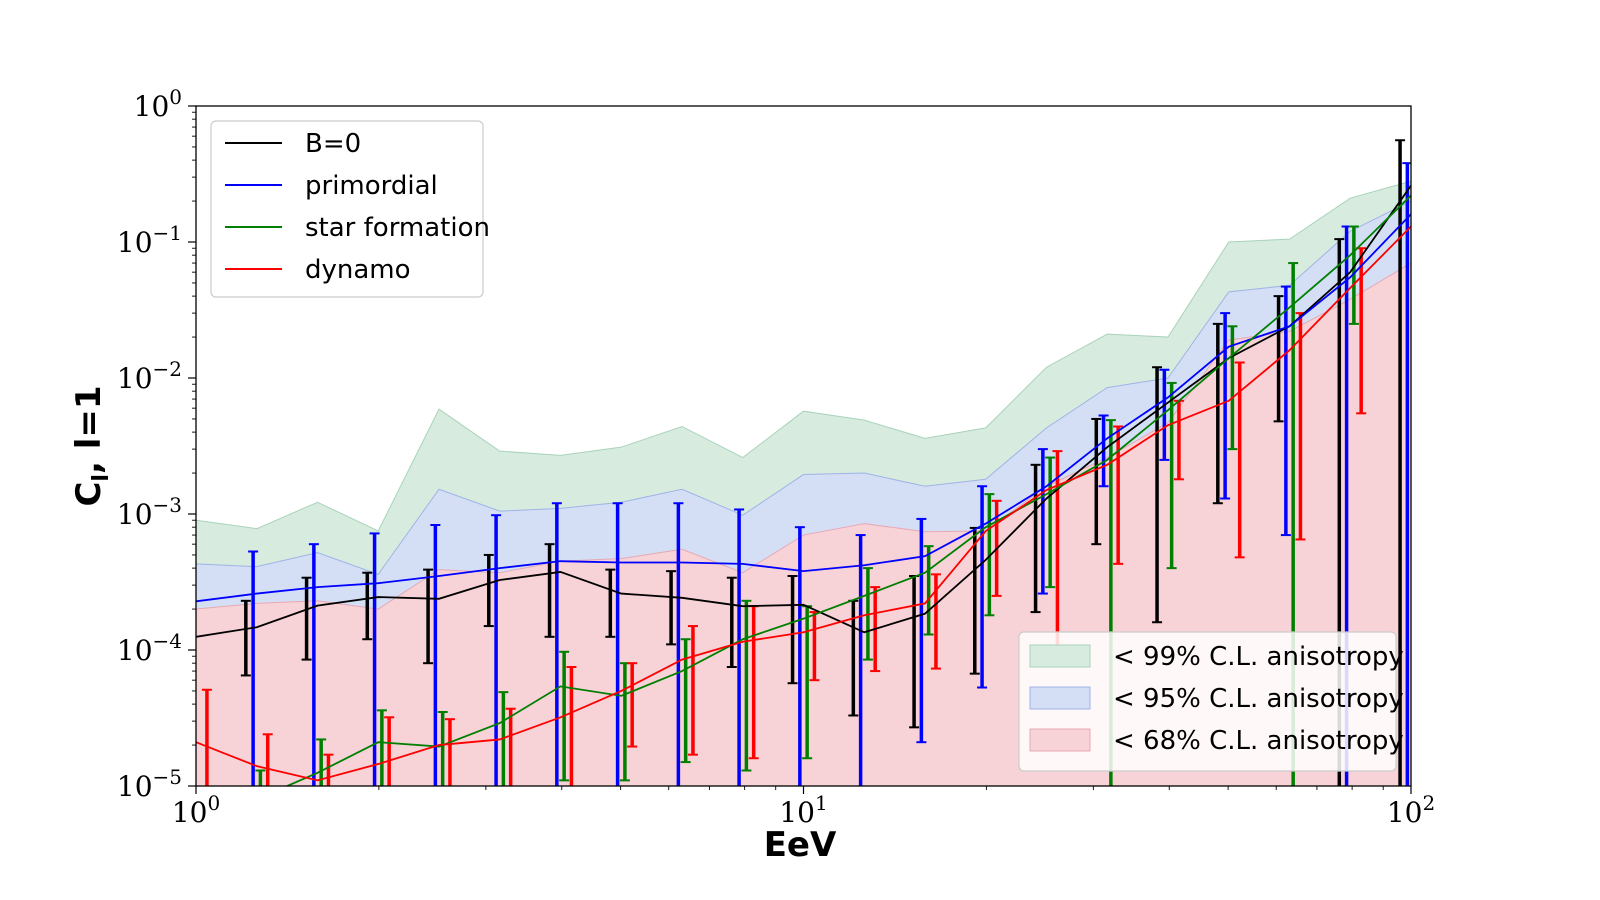 The width and height of the screenshot is (1600, 900). I want to click on y-label-sub: l, so click(101, 478).